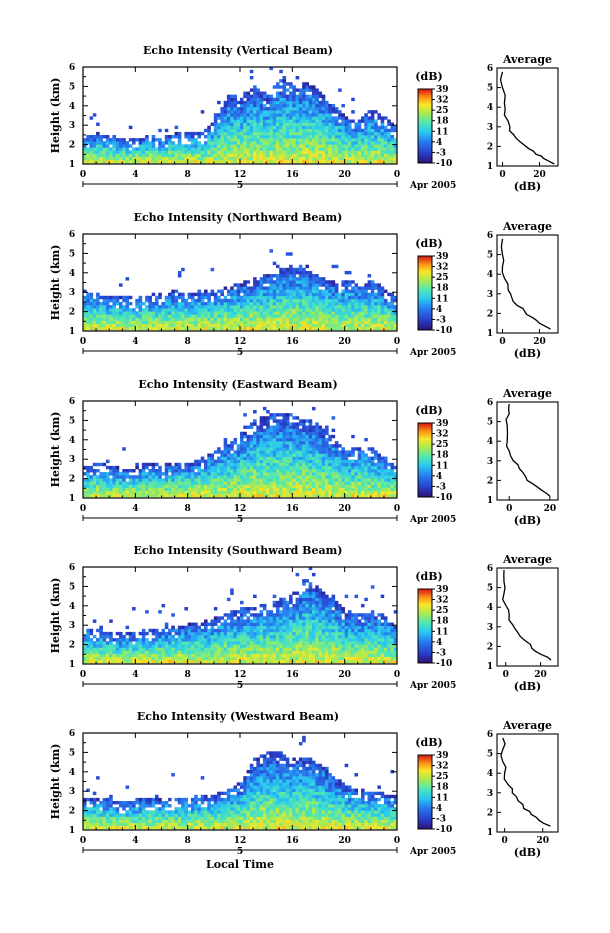  I want to click on average-x-tick-label: 0, so click(509, 509).